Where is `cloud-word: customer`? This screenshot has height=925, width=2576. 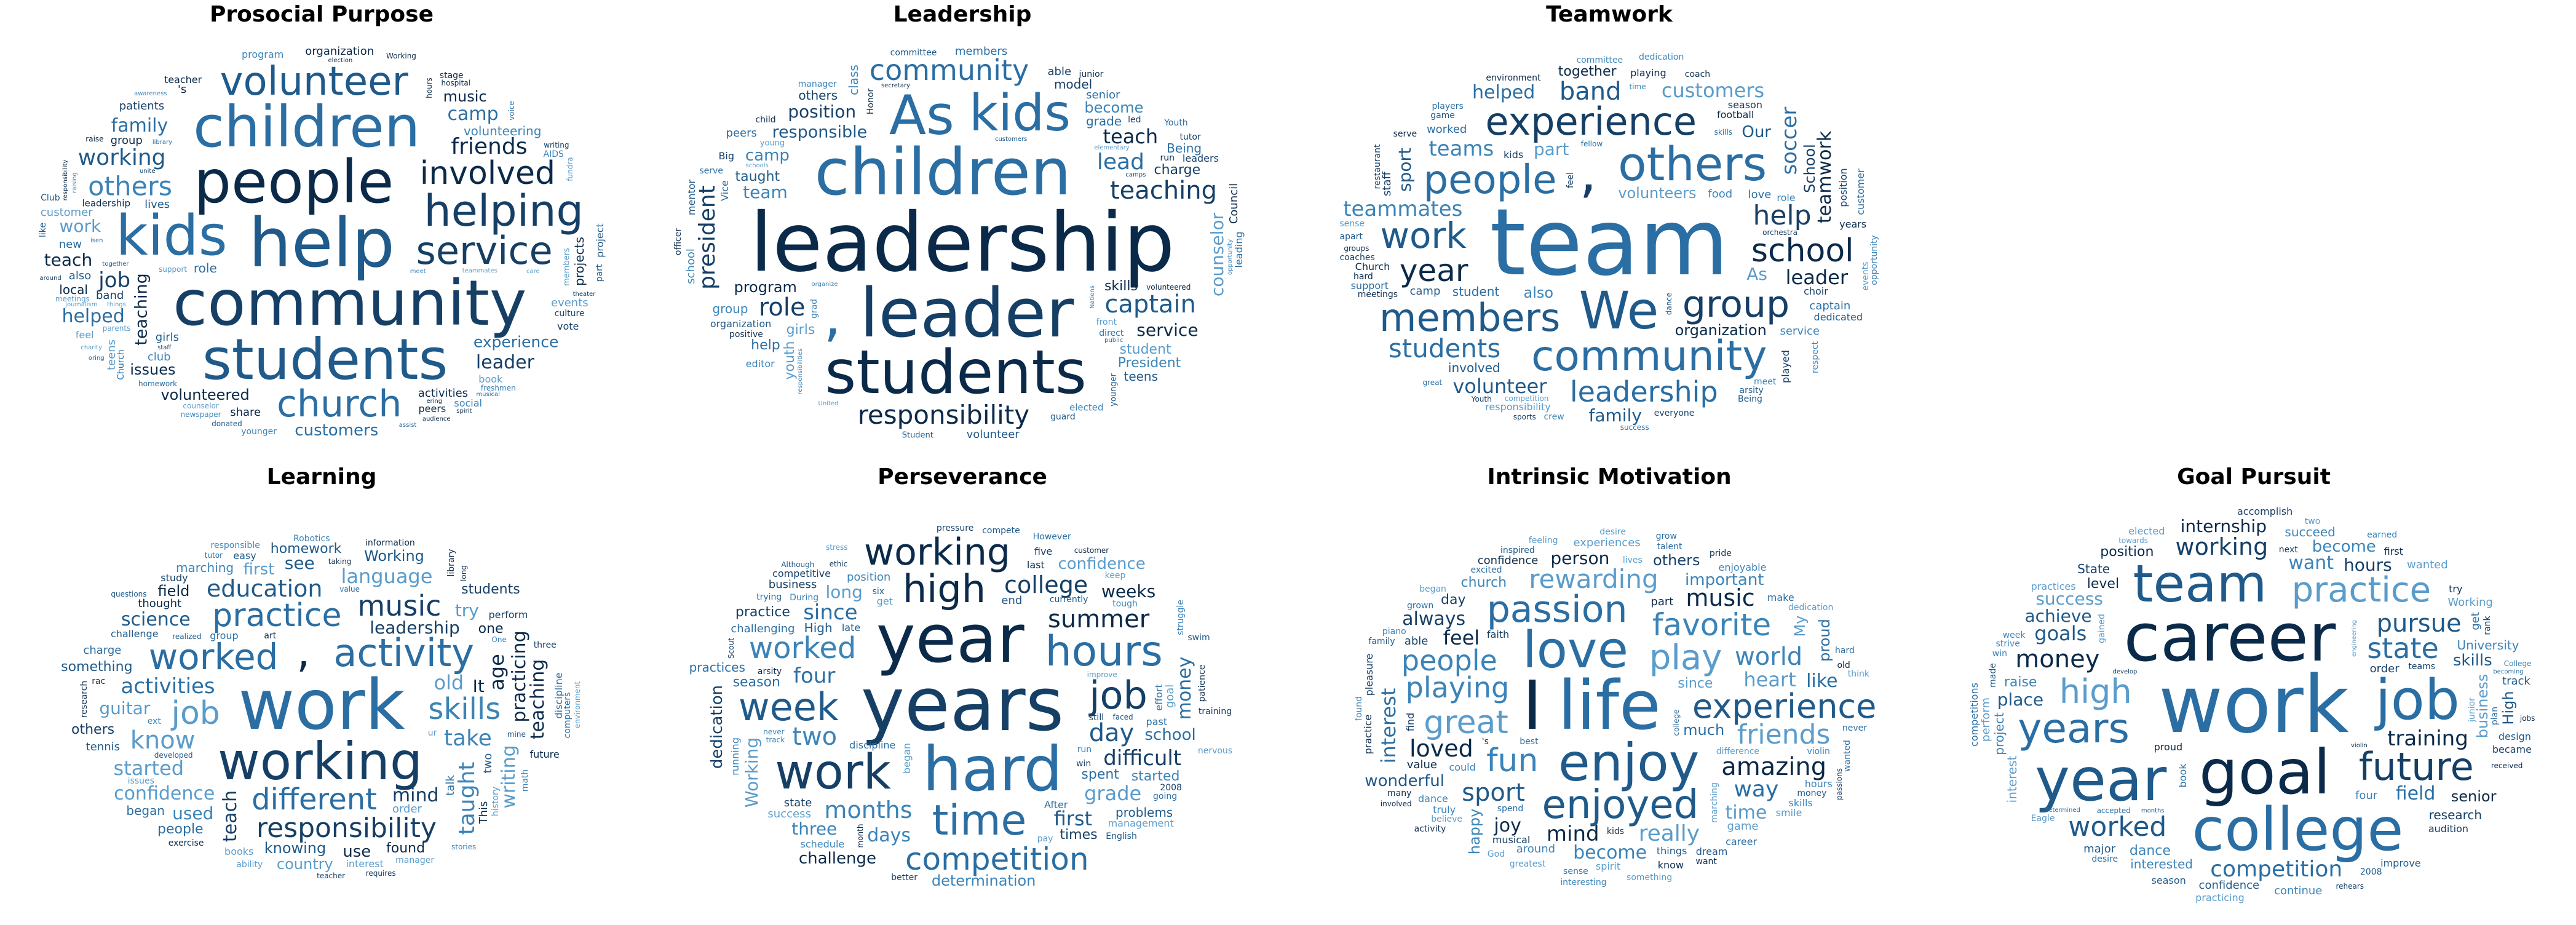 cloud-word: customer is located at coordinates (66, 213).